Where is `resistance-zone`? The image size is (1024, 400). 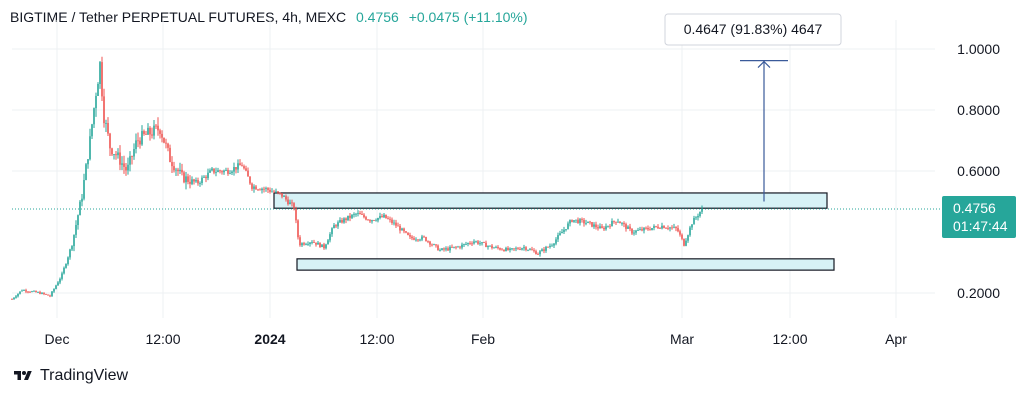
resistance-zone is located at coordinates (550, 200).